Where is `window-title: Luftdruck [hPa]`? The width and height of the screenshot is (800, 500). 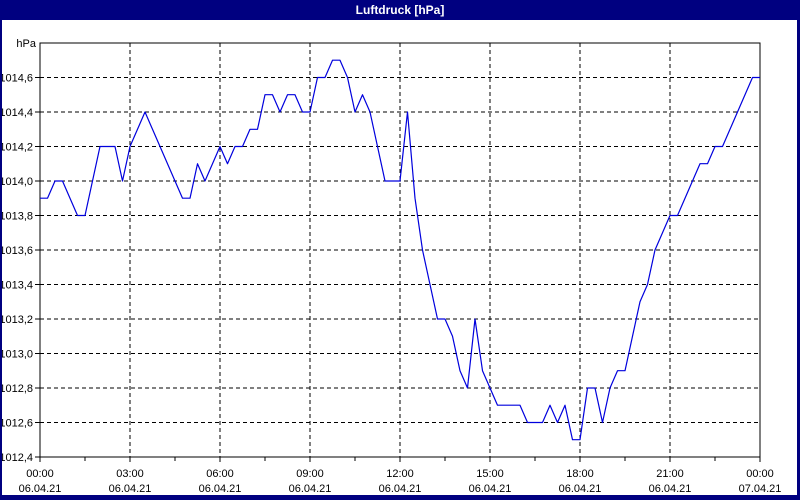 window-title: Luftdruck [hPa] is located at coordinates (400, 10).